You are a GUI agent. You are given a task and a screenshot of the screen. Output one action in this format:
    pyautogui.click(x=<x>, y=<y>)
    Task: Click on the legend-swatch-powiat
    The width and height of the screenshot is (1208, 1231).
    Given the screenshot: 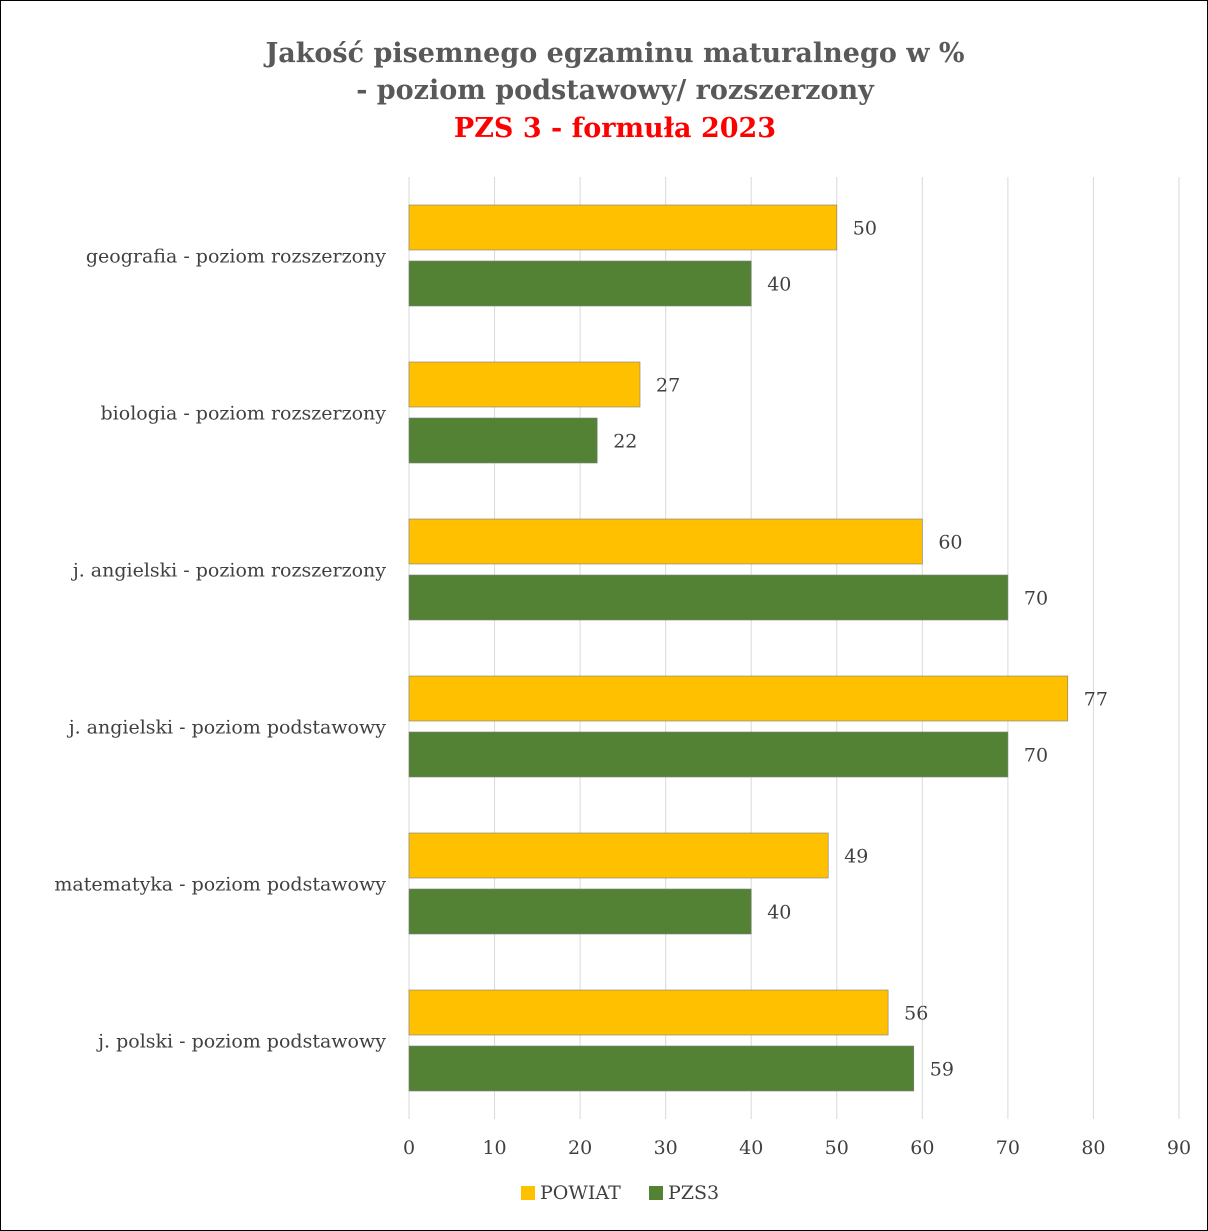 What is the action you would take?
    pyautogui.click(x=528, y=1193)
    